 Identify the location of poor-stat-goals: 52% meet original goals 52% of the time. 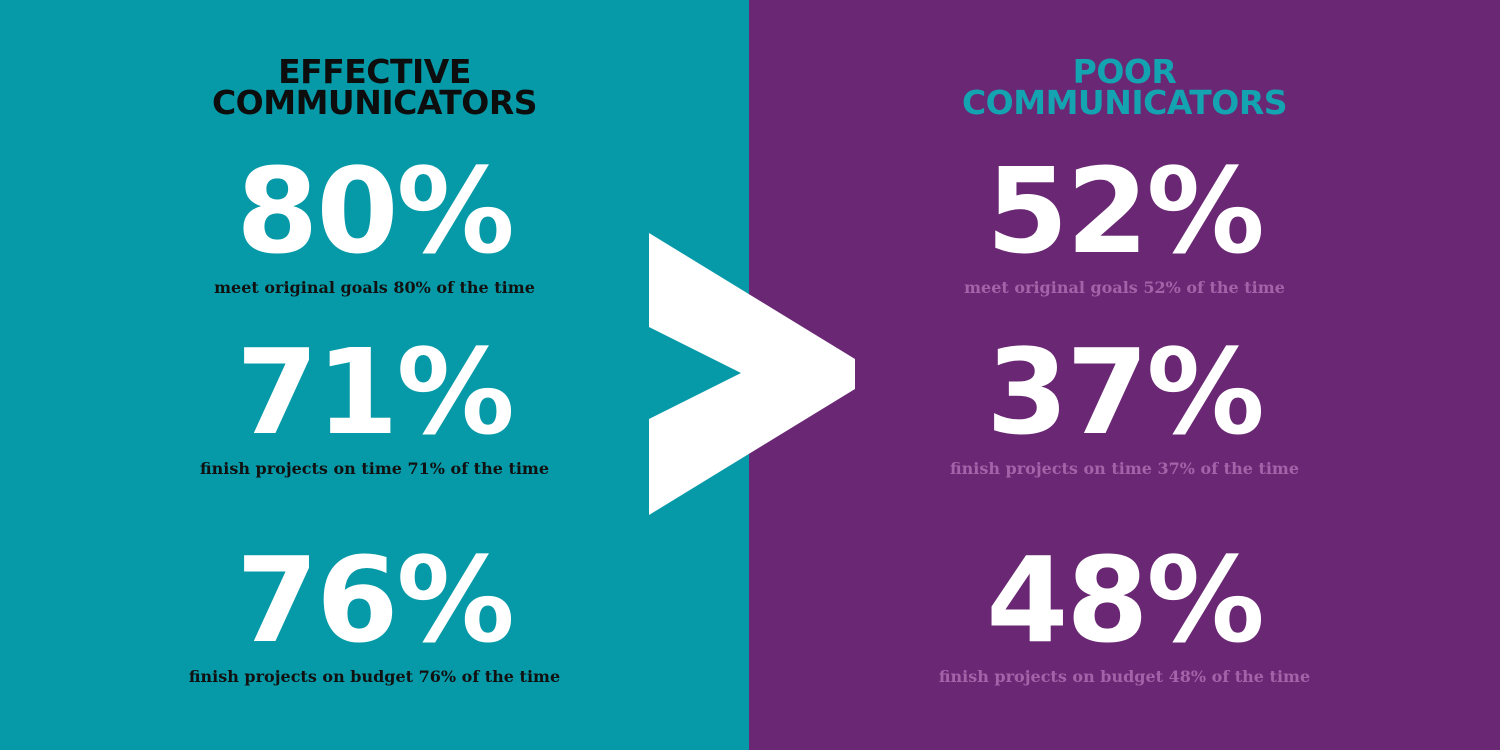
(1124, 225).